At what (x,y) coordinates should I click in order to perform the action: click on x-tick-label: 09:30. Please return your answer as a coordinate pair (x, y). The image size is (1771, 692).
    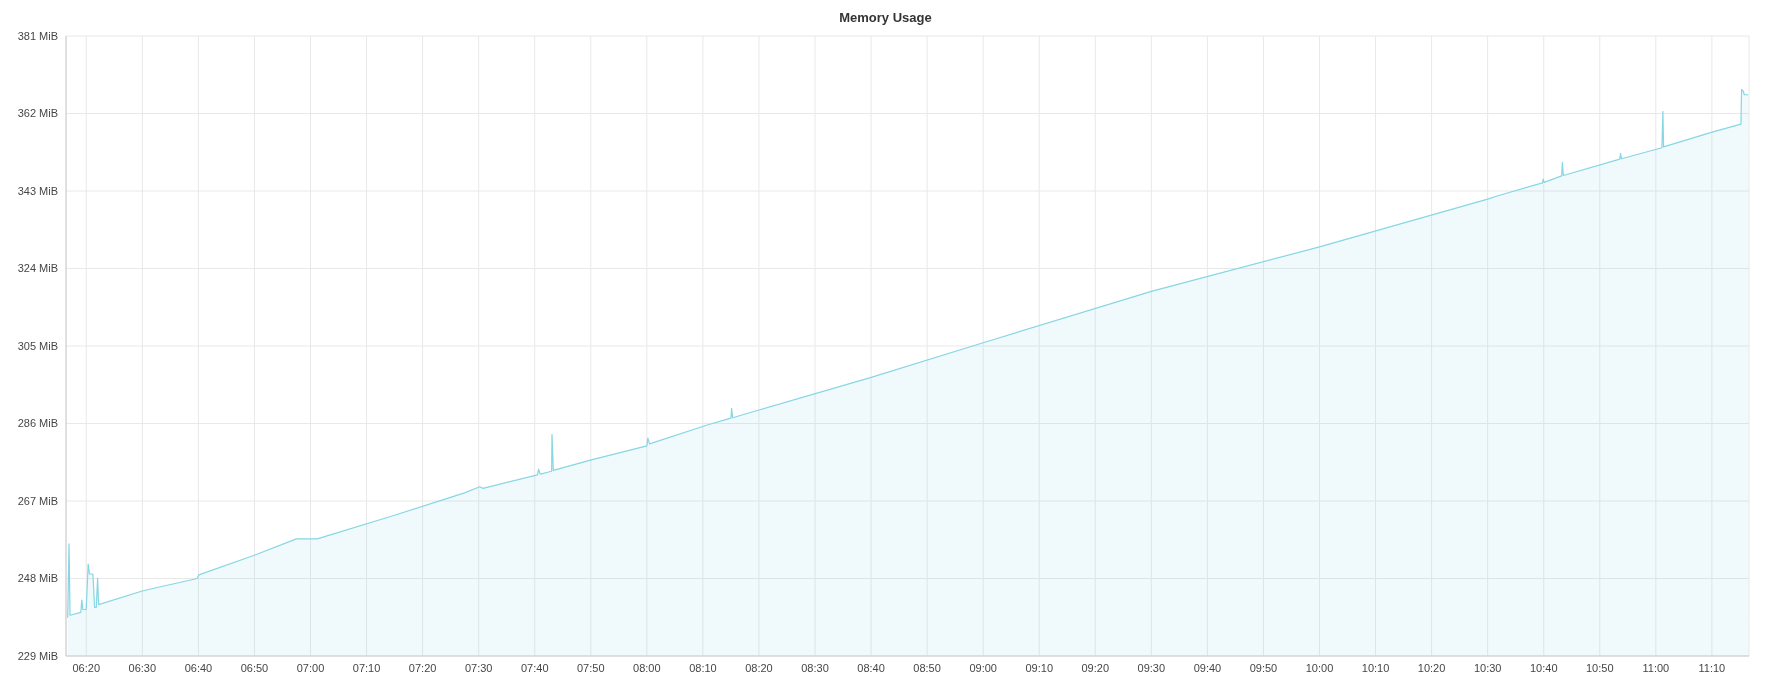
    Looking at the image, I should click on (1151, 667).